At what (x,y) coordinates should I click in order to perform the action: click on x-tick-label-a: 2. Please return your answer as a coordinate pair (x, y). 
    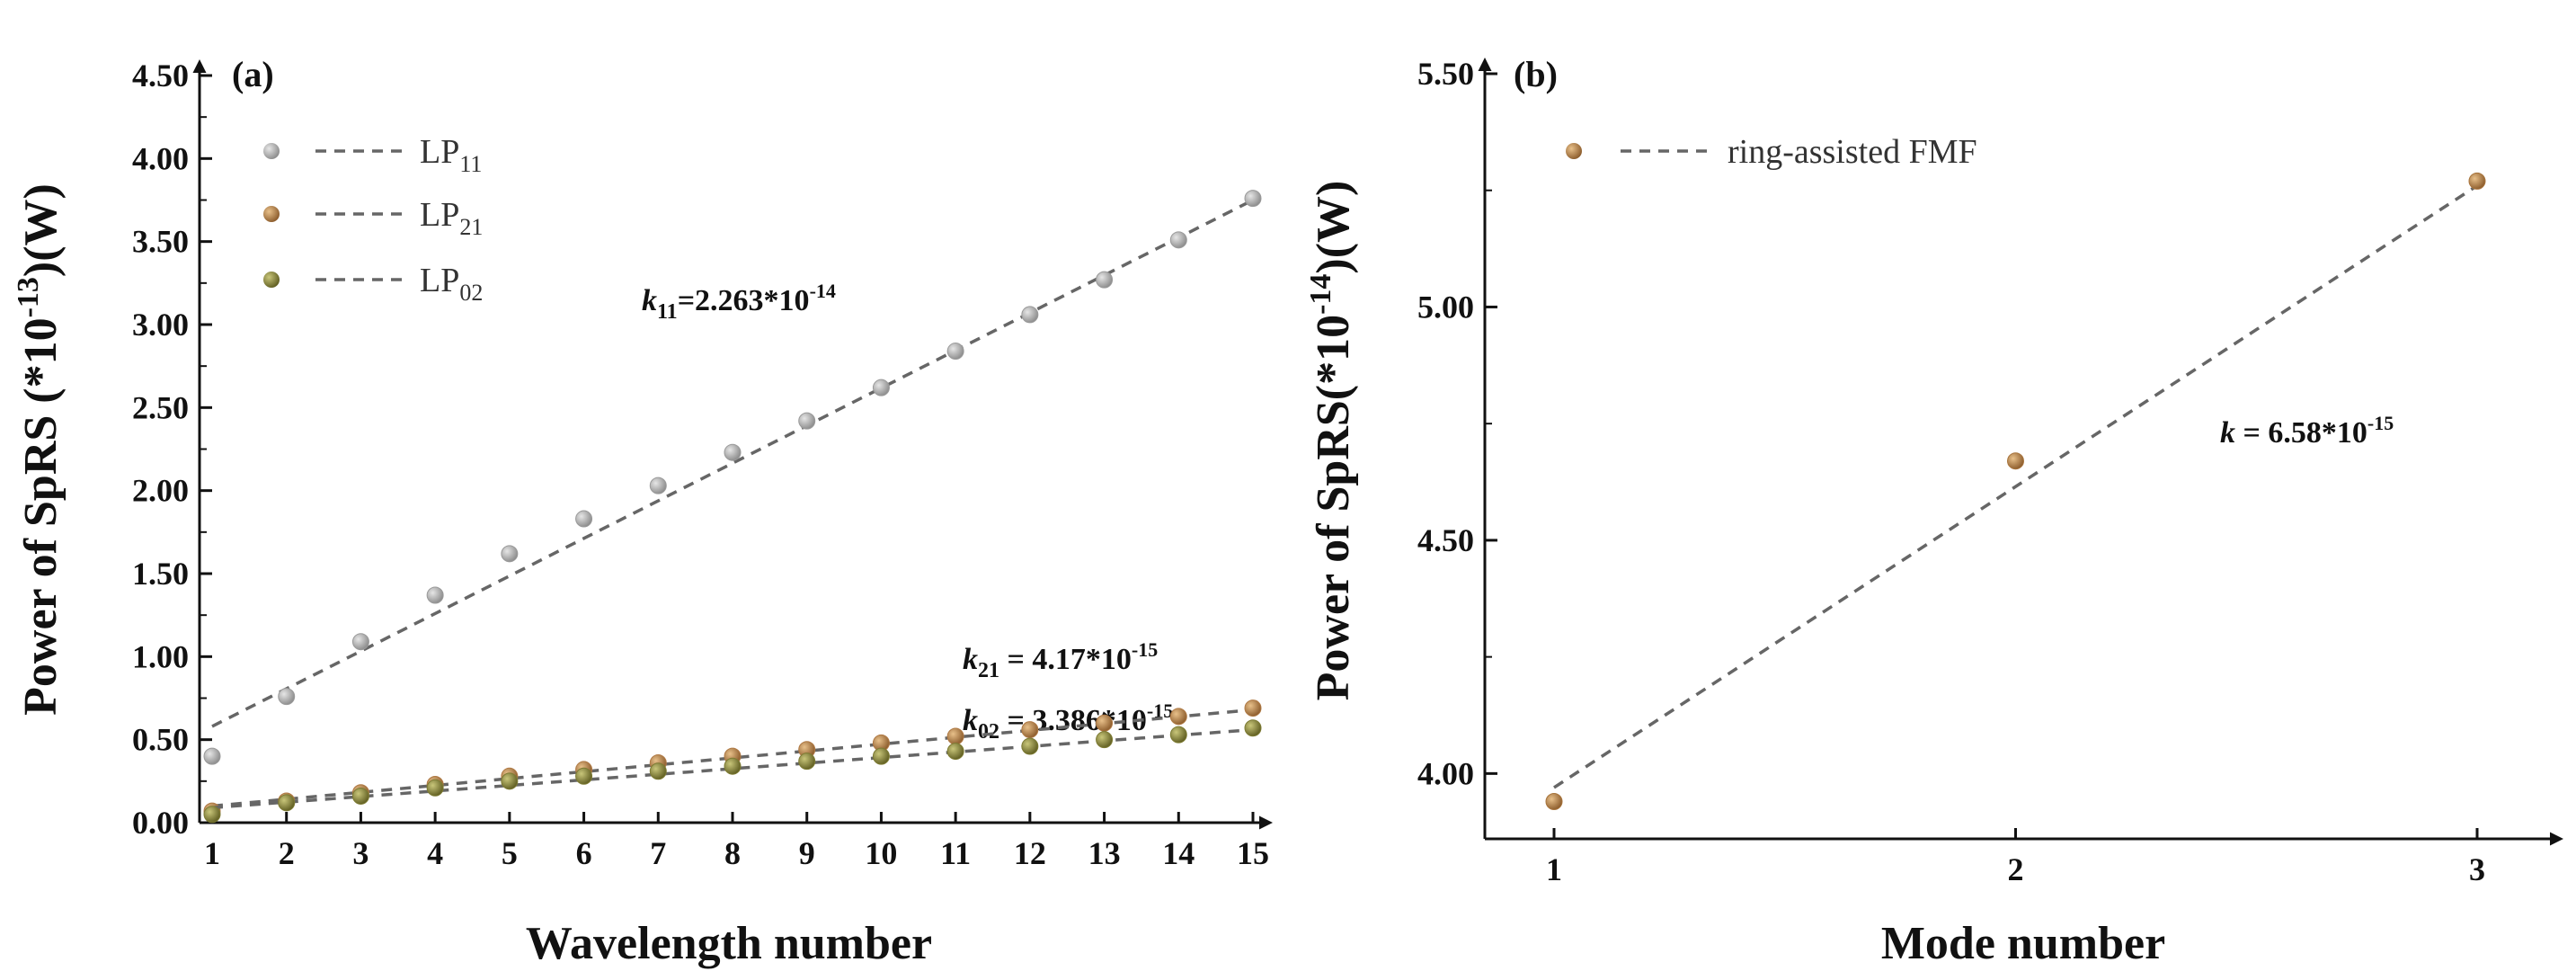
    Looking at the image, I should click on (287, 853).